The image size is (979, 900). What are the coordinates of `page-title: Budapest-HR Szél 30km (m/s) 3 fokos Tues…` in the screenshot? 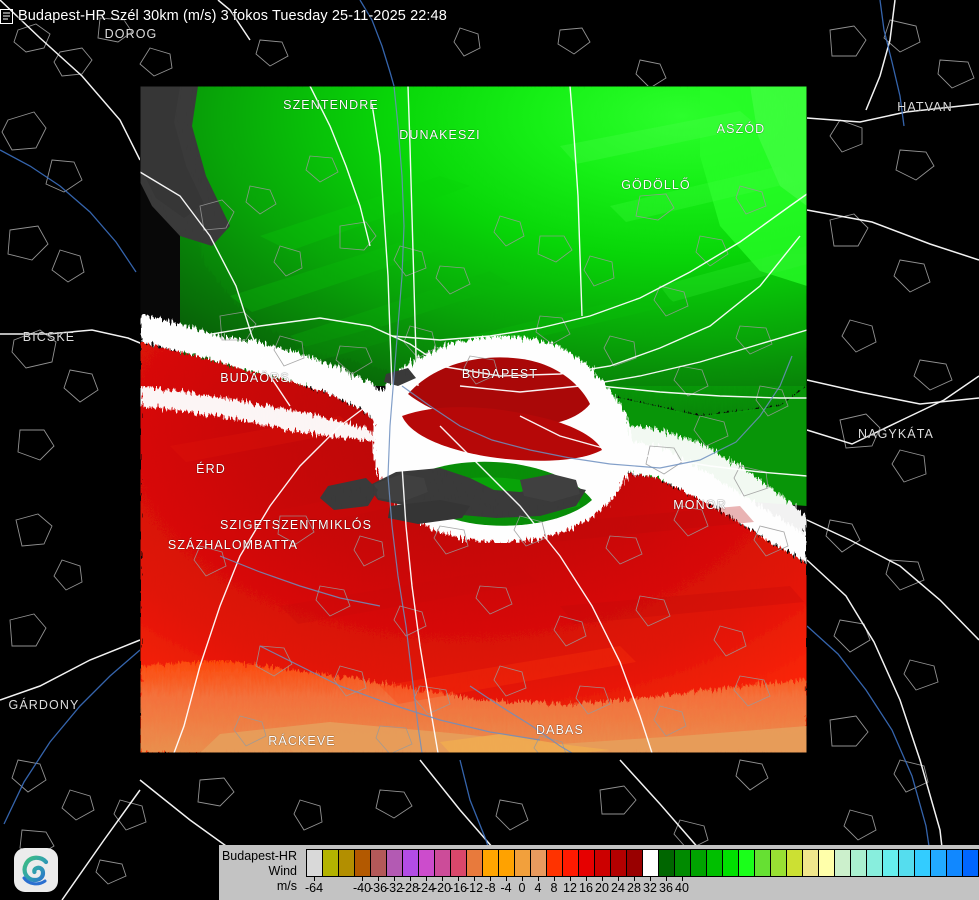 It's located at (232, 16).